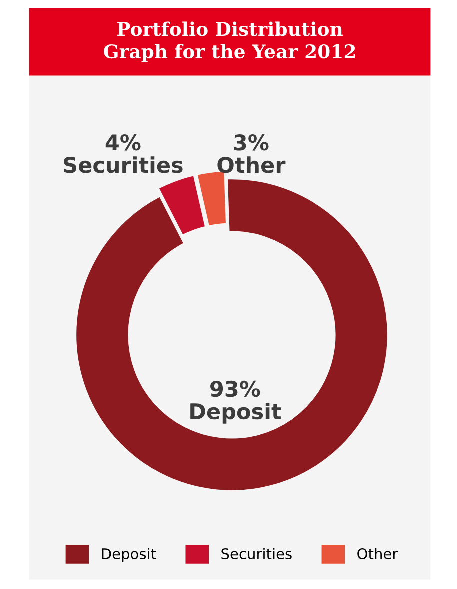 Image resolution: width=457 pixels, height=589 pixels. What do you see at coordinates (123, 142) in the screenshot?
I see `data-label: 4%` at bounding box center [123, 142].